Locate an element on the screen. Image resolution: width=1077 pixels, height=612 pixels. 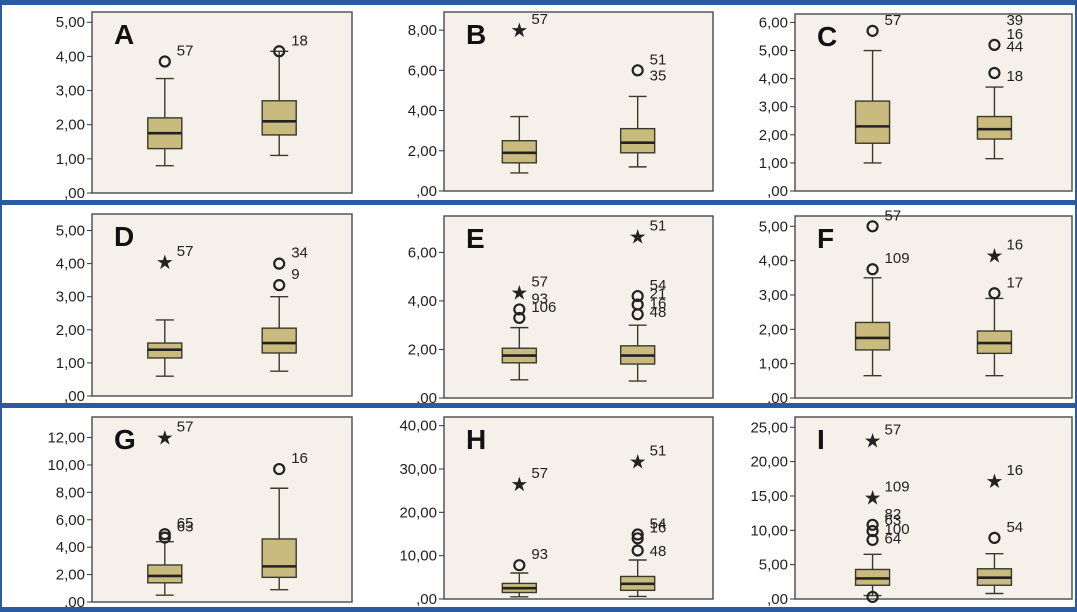
panel-svg: 5,00 4,00 3,00 2,00 1,00 ,00 F 57 109 ★ 16 17 is located at coordinates (916, 307).